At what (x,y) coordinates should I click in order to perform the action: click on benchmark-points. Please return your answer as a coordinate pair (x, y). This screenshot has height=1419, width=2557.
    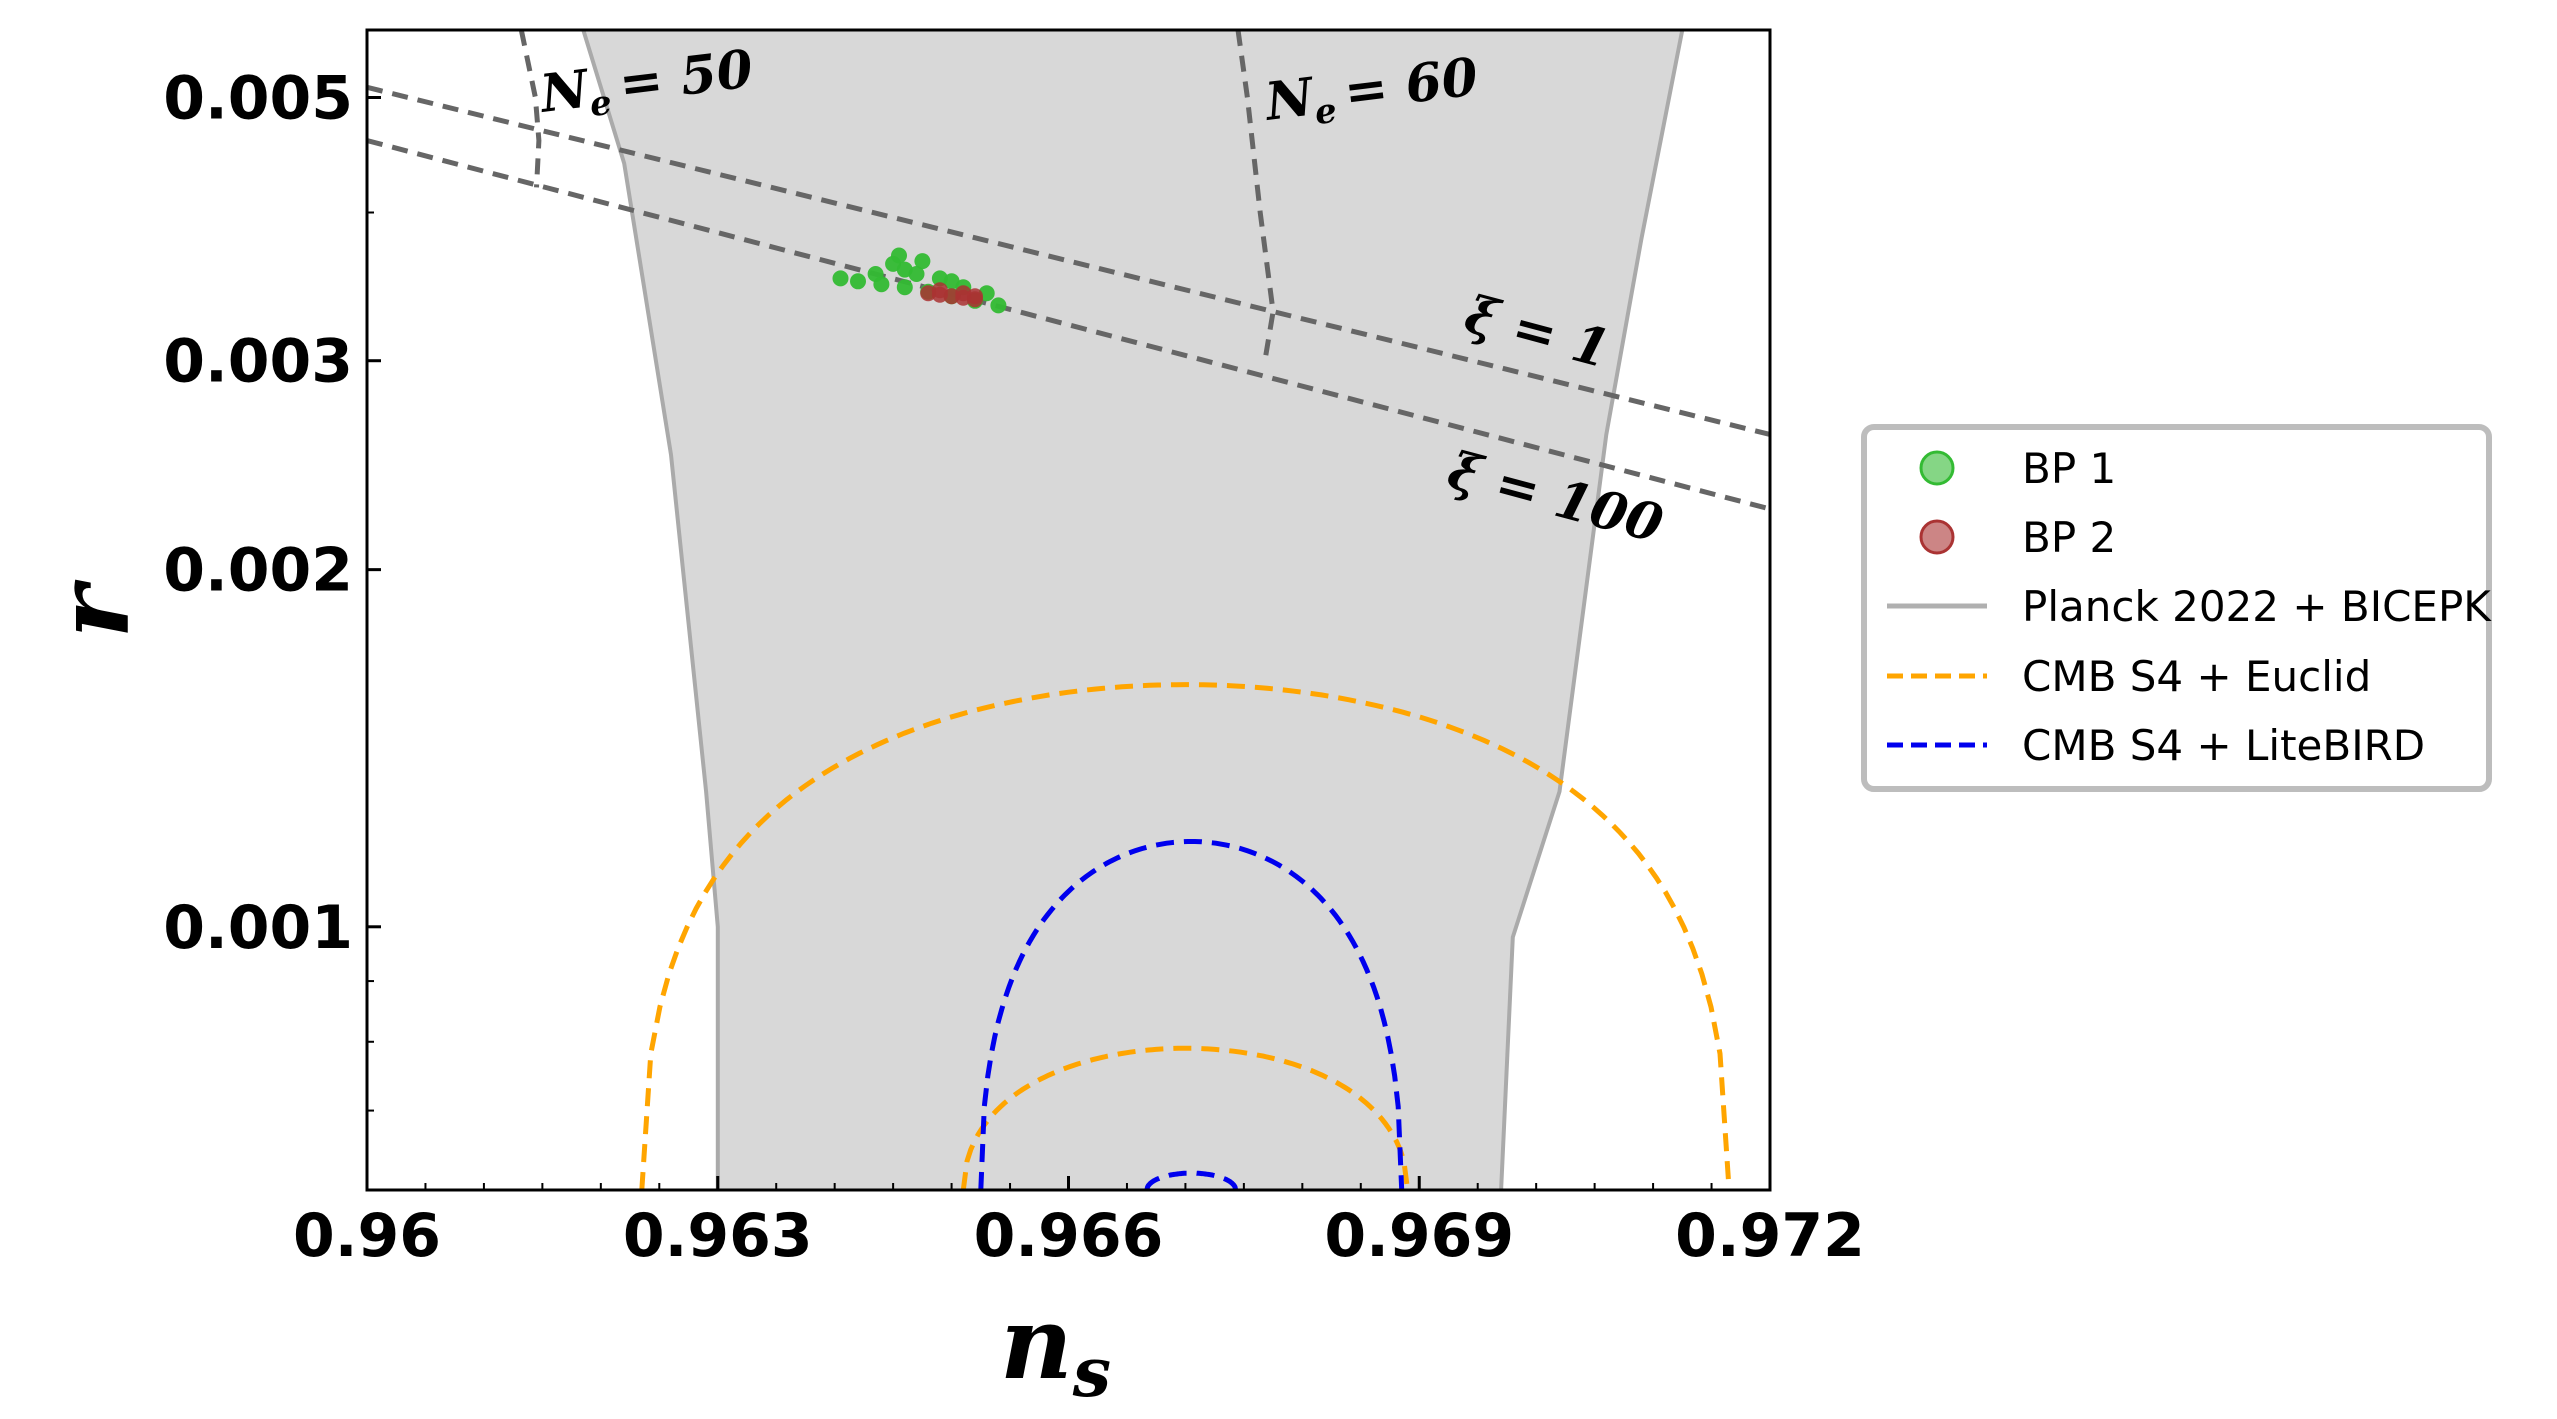
    Looking at the image, I should click on (919, 280).